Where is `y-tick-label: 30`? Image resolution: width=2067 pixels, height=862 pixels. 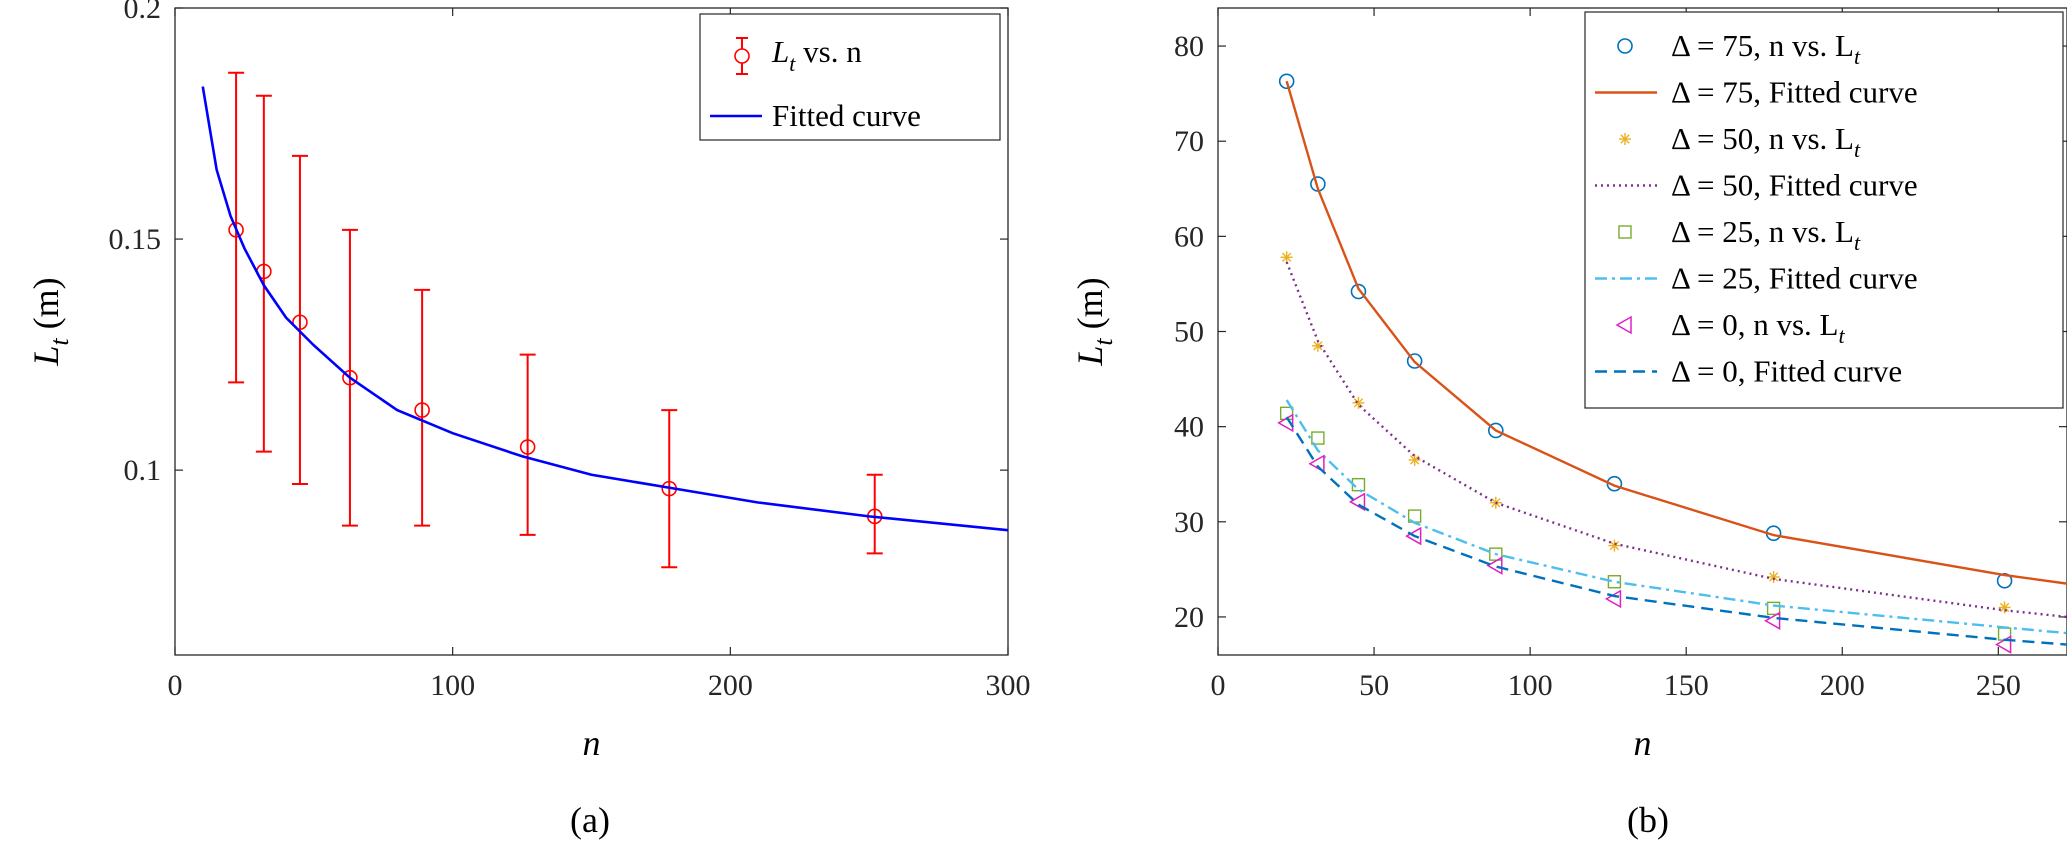
y-tick-label: 30 is located at coordinates (1189, 522).